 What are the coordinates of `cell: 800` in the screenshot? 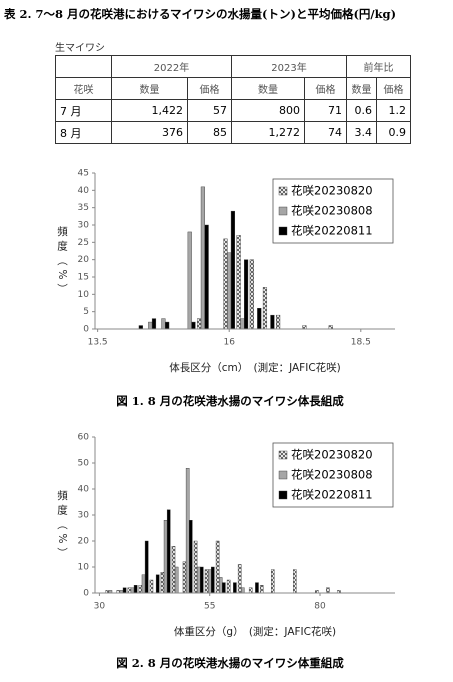 It's located at (268, 110).